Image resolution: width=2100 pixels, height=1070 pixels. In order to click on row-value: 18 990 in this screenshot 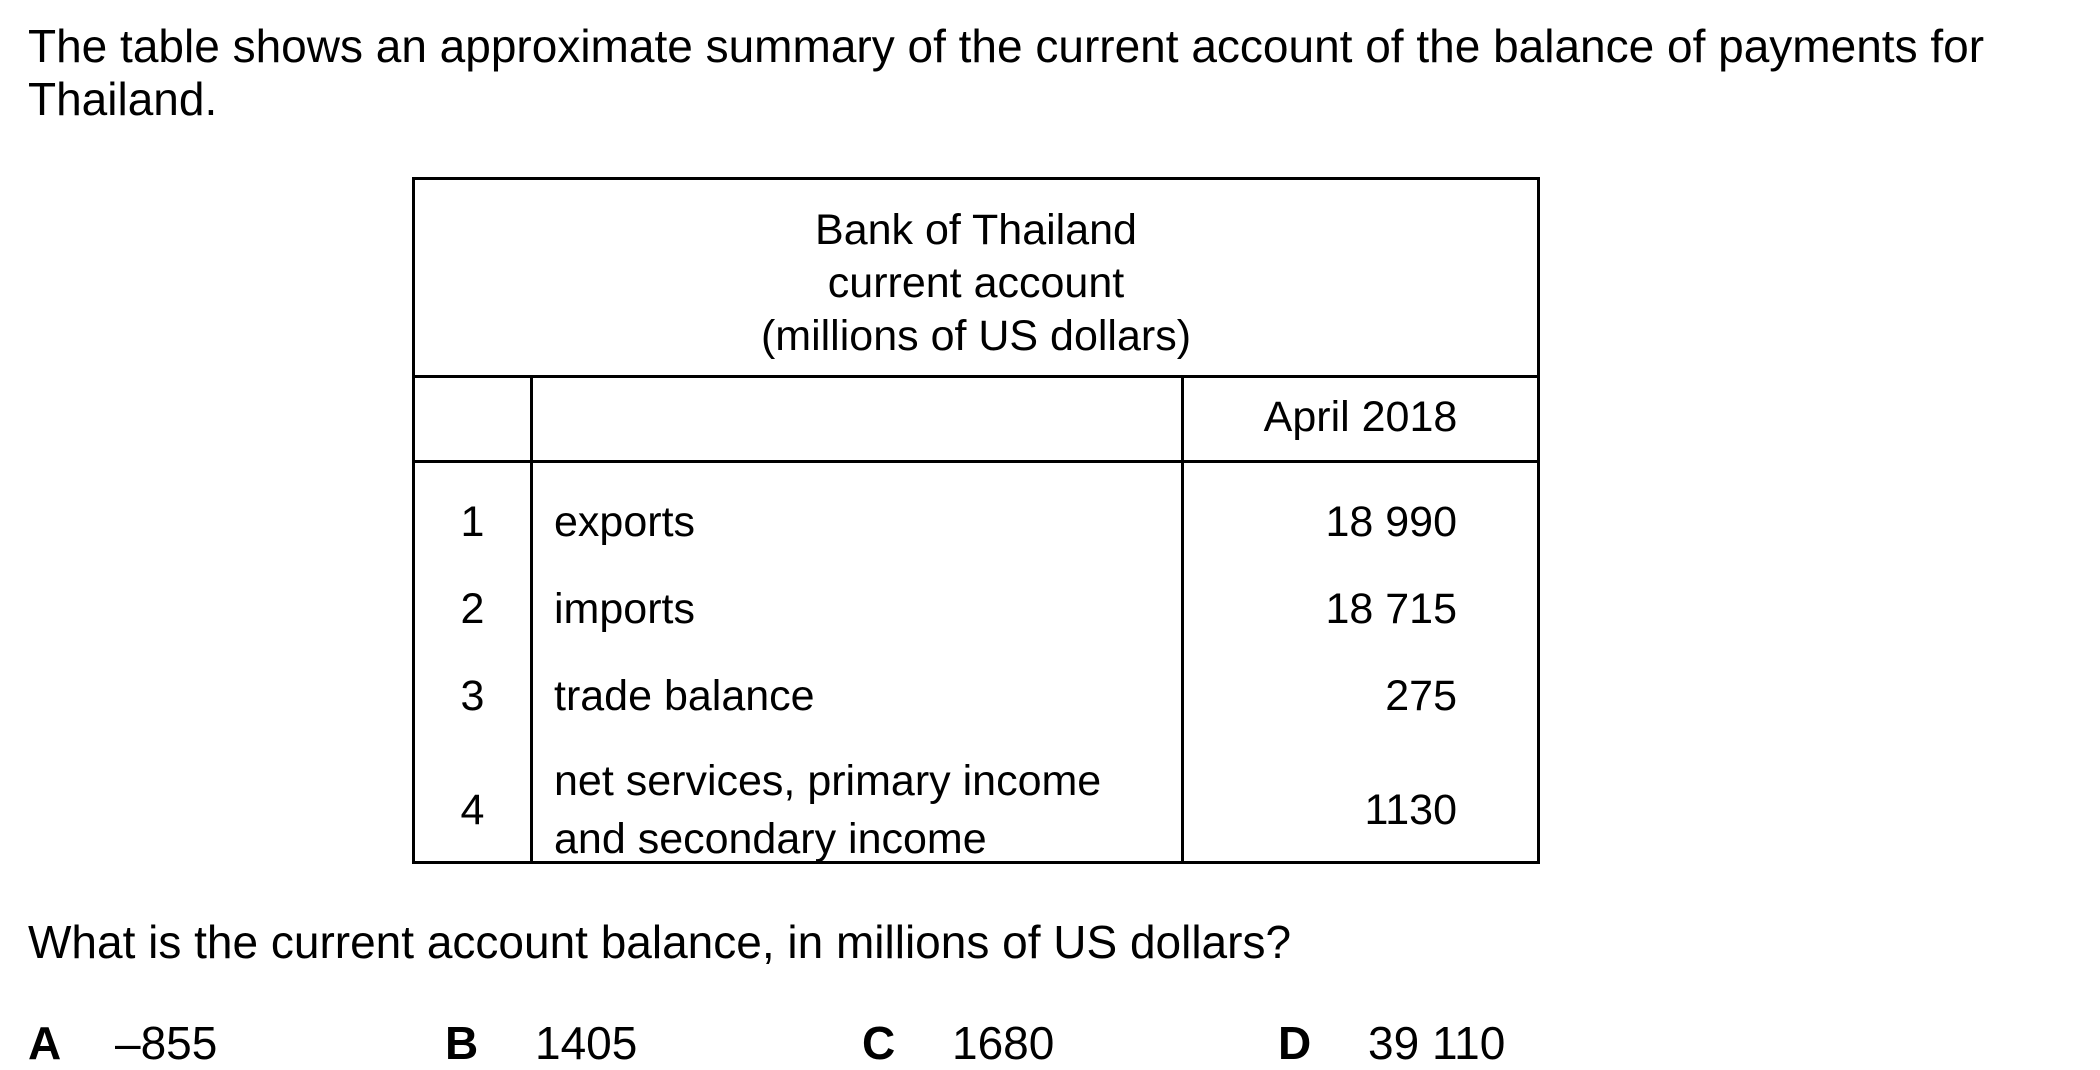, I will do `click(1391, 522)`.